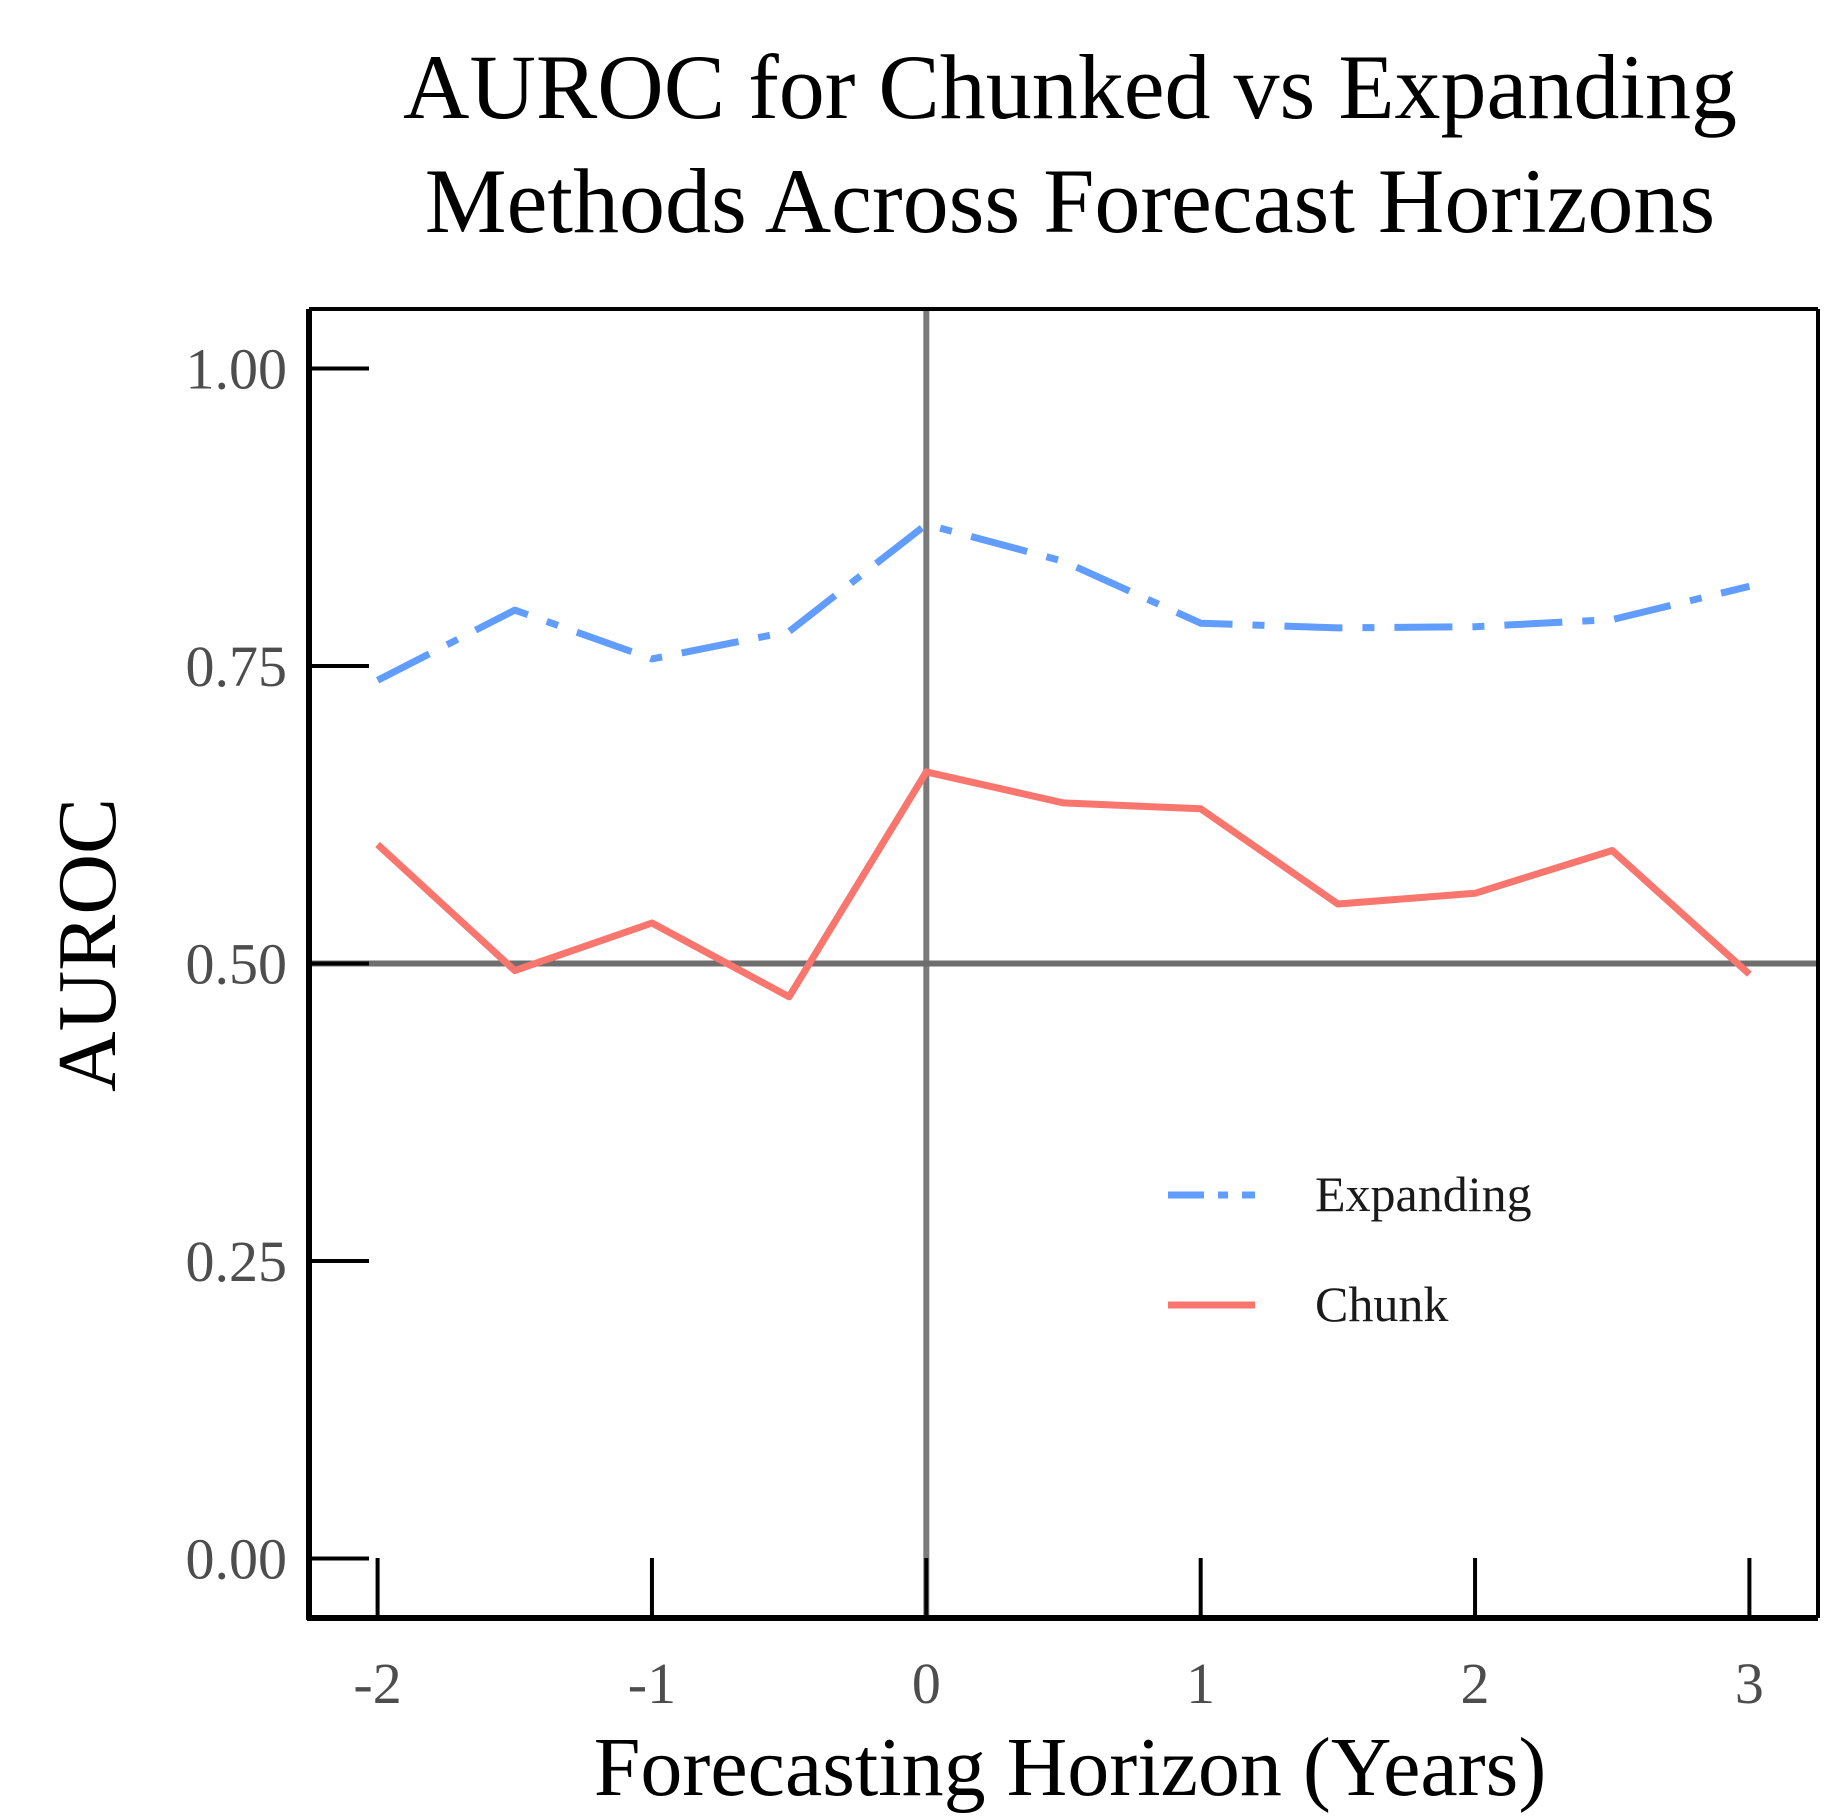  What do you see at coordinates (1350, 1249) in the screenshot?
I see `legend: Expanding Chunk` at bounding box center [1350, 1249].